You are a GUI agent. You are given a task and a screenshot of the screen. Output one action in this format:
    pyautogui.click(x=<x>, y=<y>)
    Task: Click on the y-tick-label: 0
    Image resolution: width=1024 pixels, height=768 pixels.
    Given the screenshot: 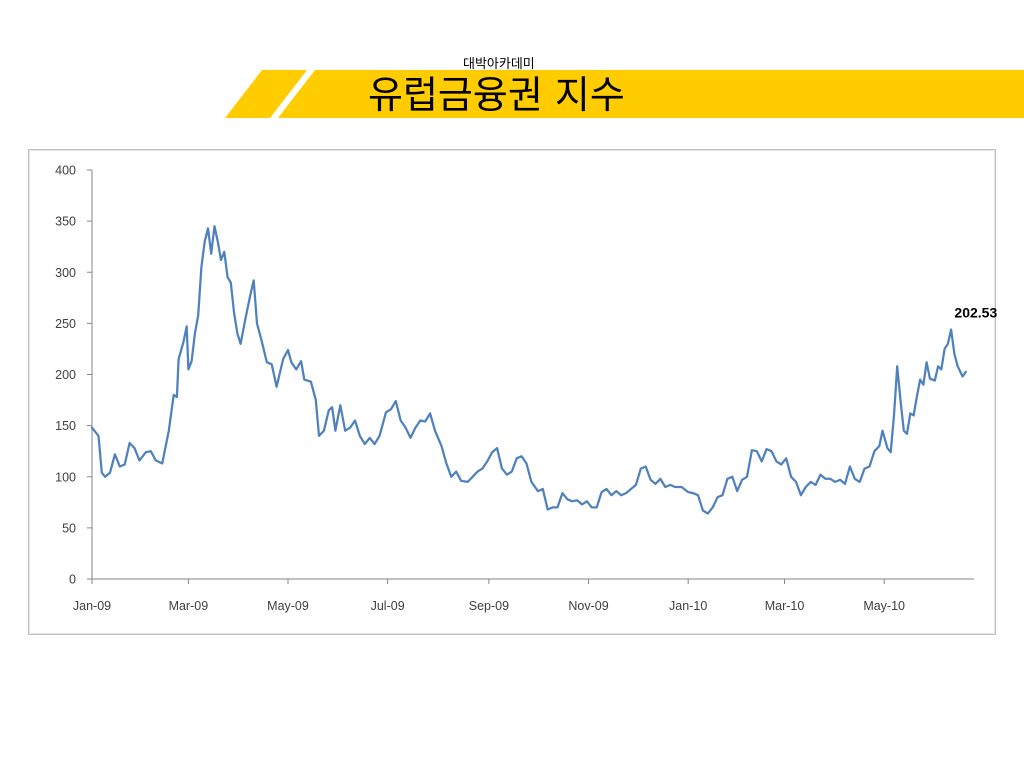 What is the action you would take?
    pyautogui.click(x=72, y=580)
    